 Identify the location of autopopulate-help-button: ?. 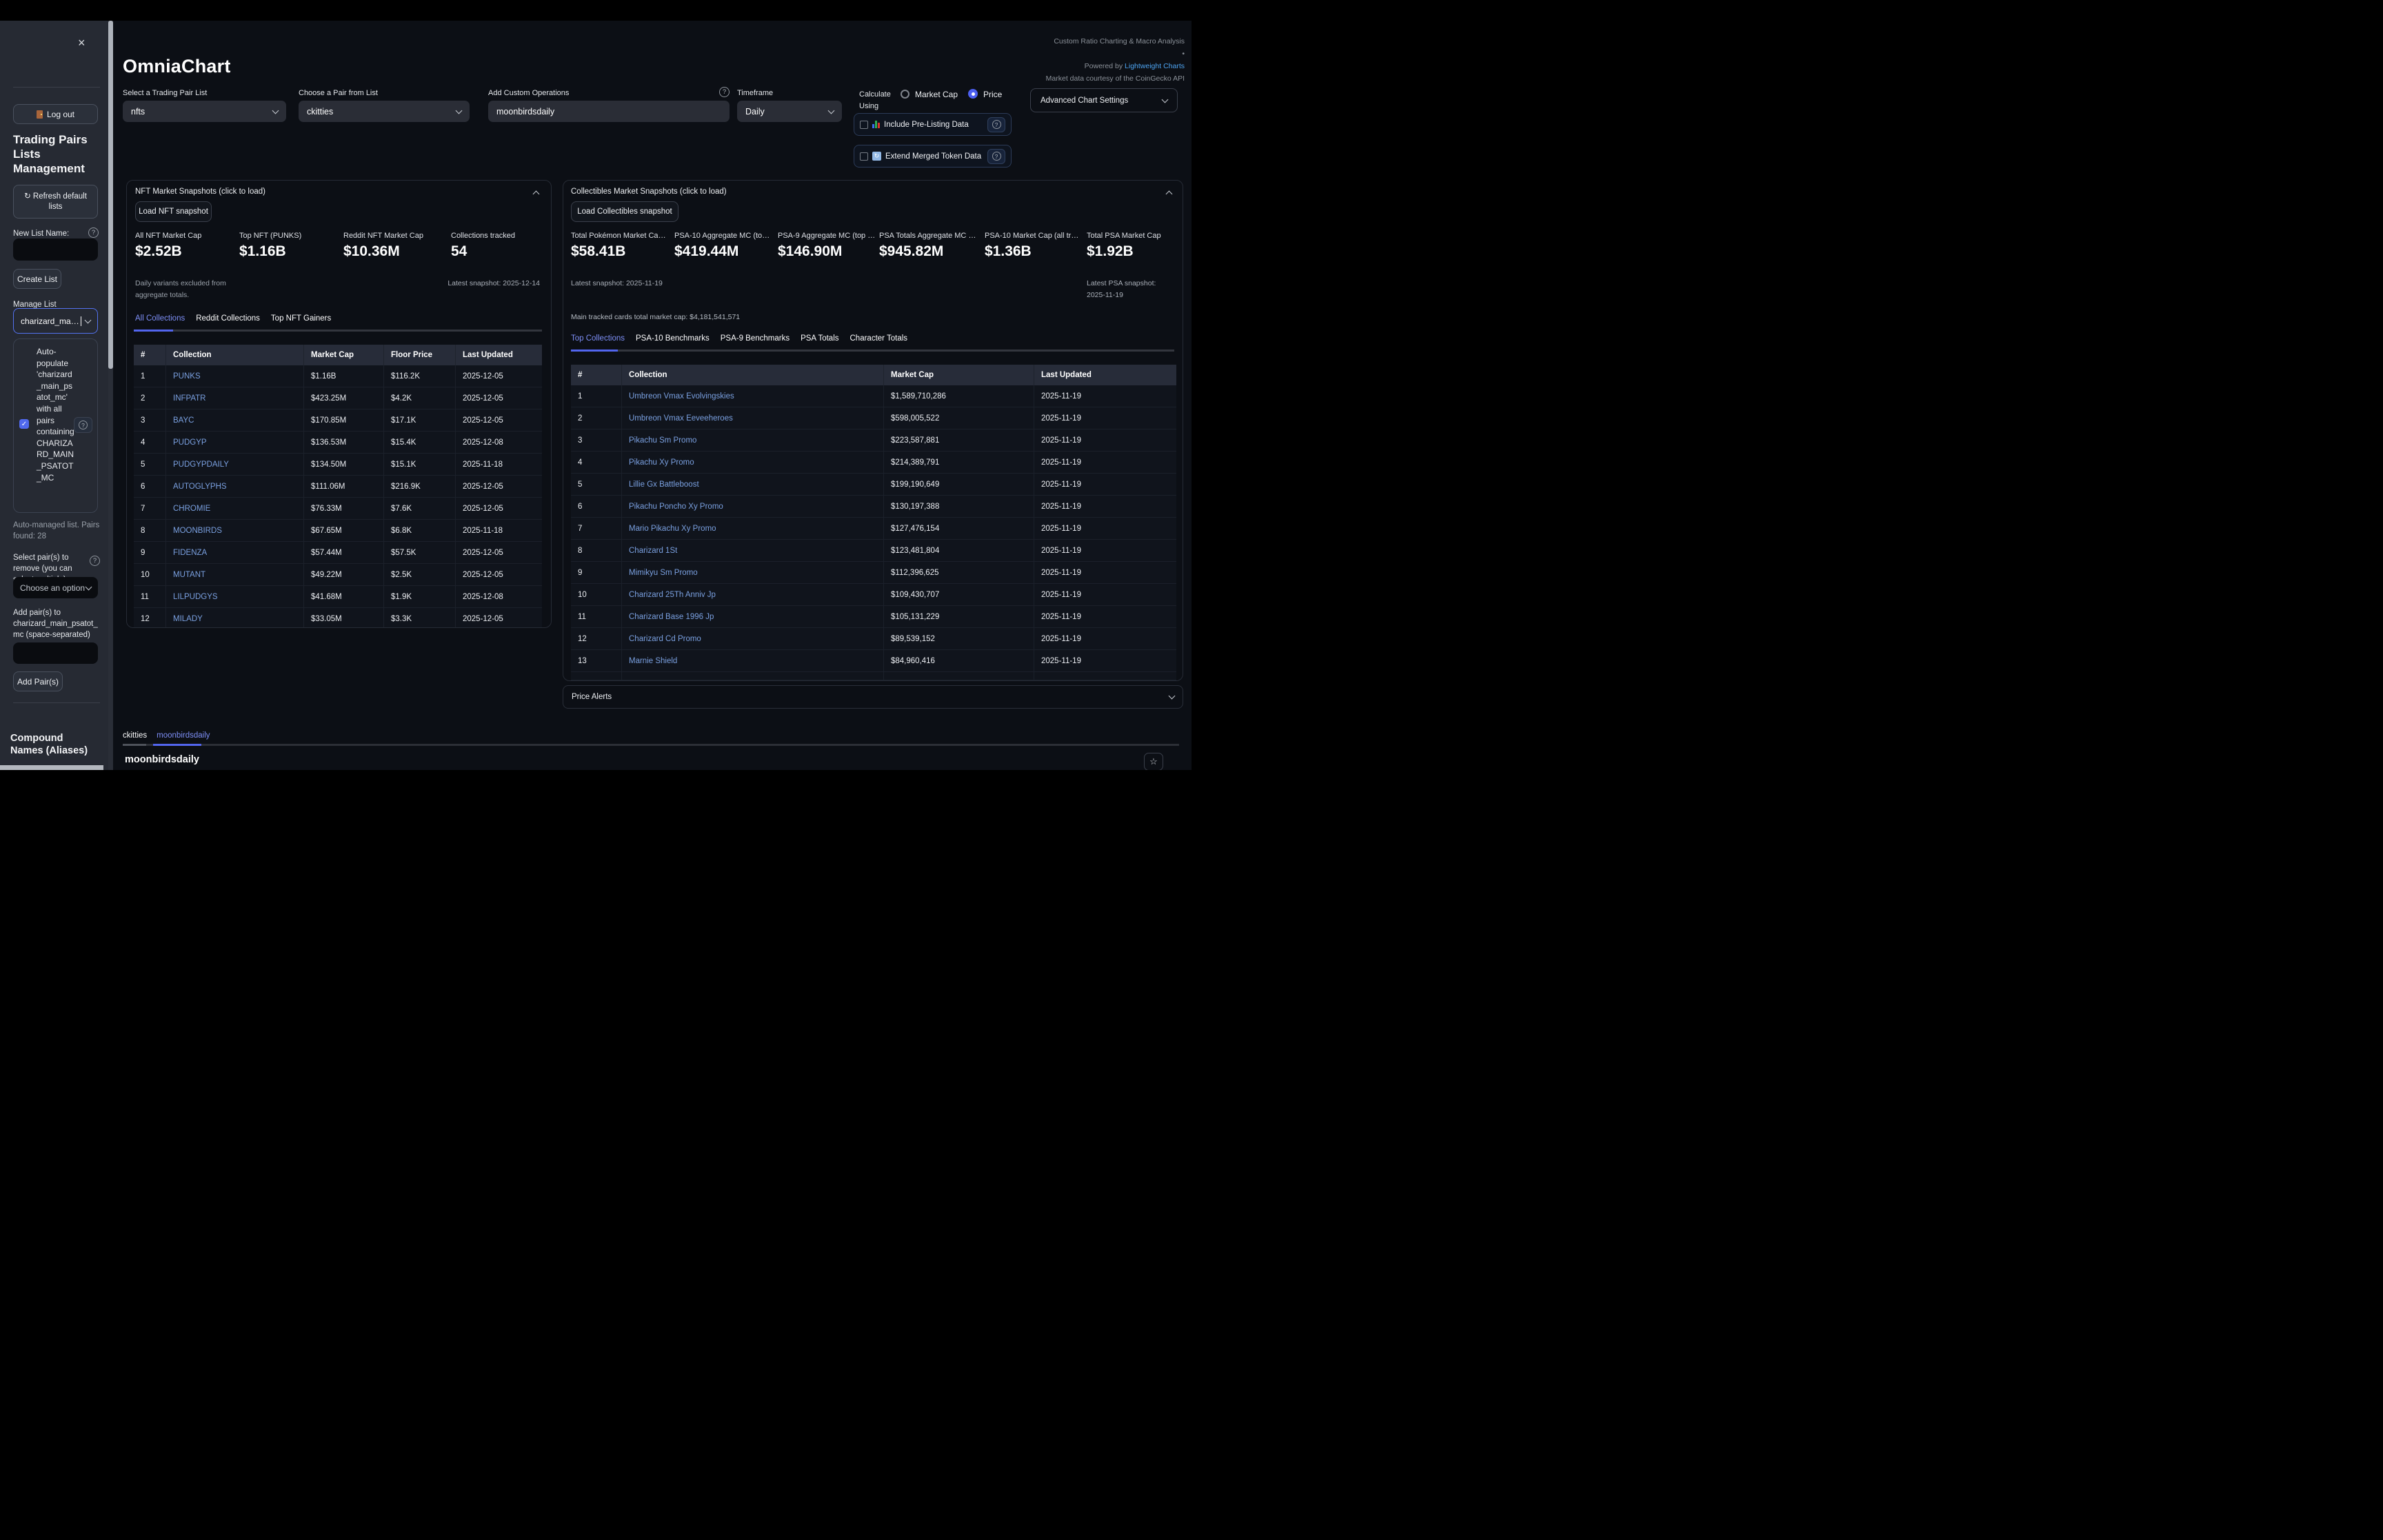
(83, 425).